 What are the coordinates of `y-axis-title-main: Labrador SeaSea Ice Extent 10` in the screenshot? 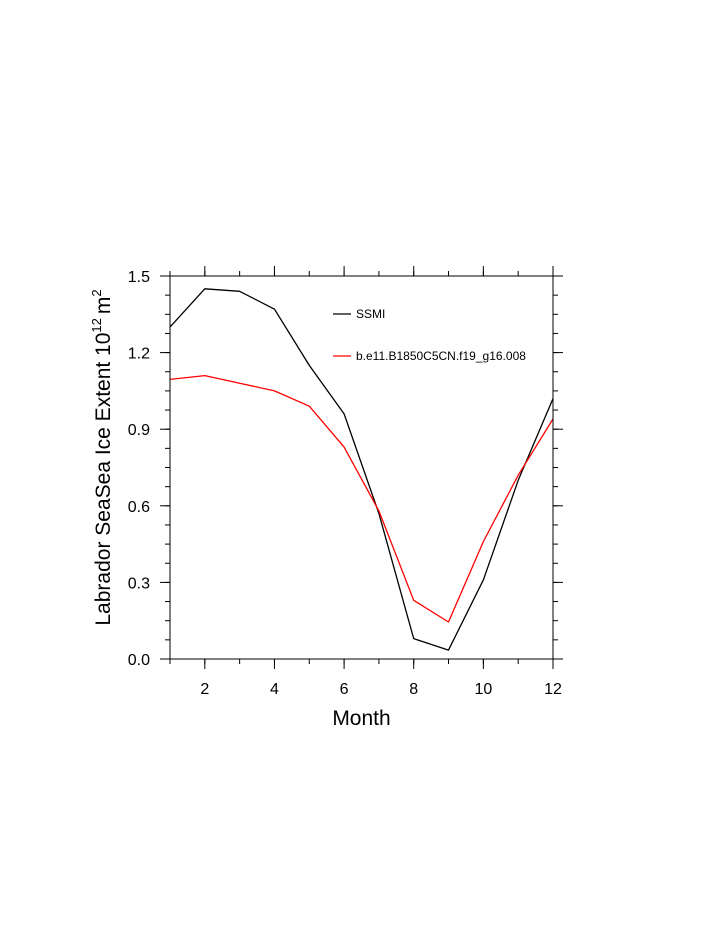 It's located at (103, 479).